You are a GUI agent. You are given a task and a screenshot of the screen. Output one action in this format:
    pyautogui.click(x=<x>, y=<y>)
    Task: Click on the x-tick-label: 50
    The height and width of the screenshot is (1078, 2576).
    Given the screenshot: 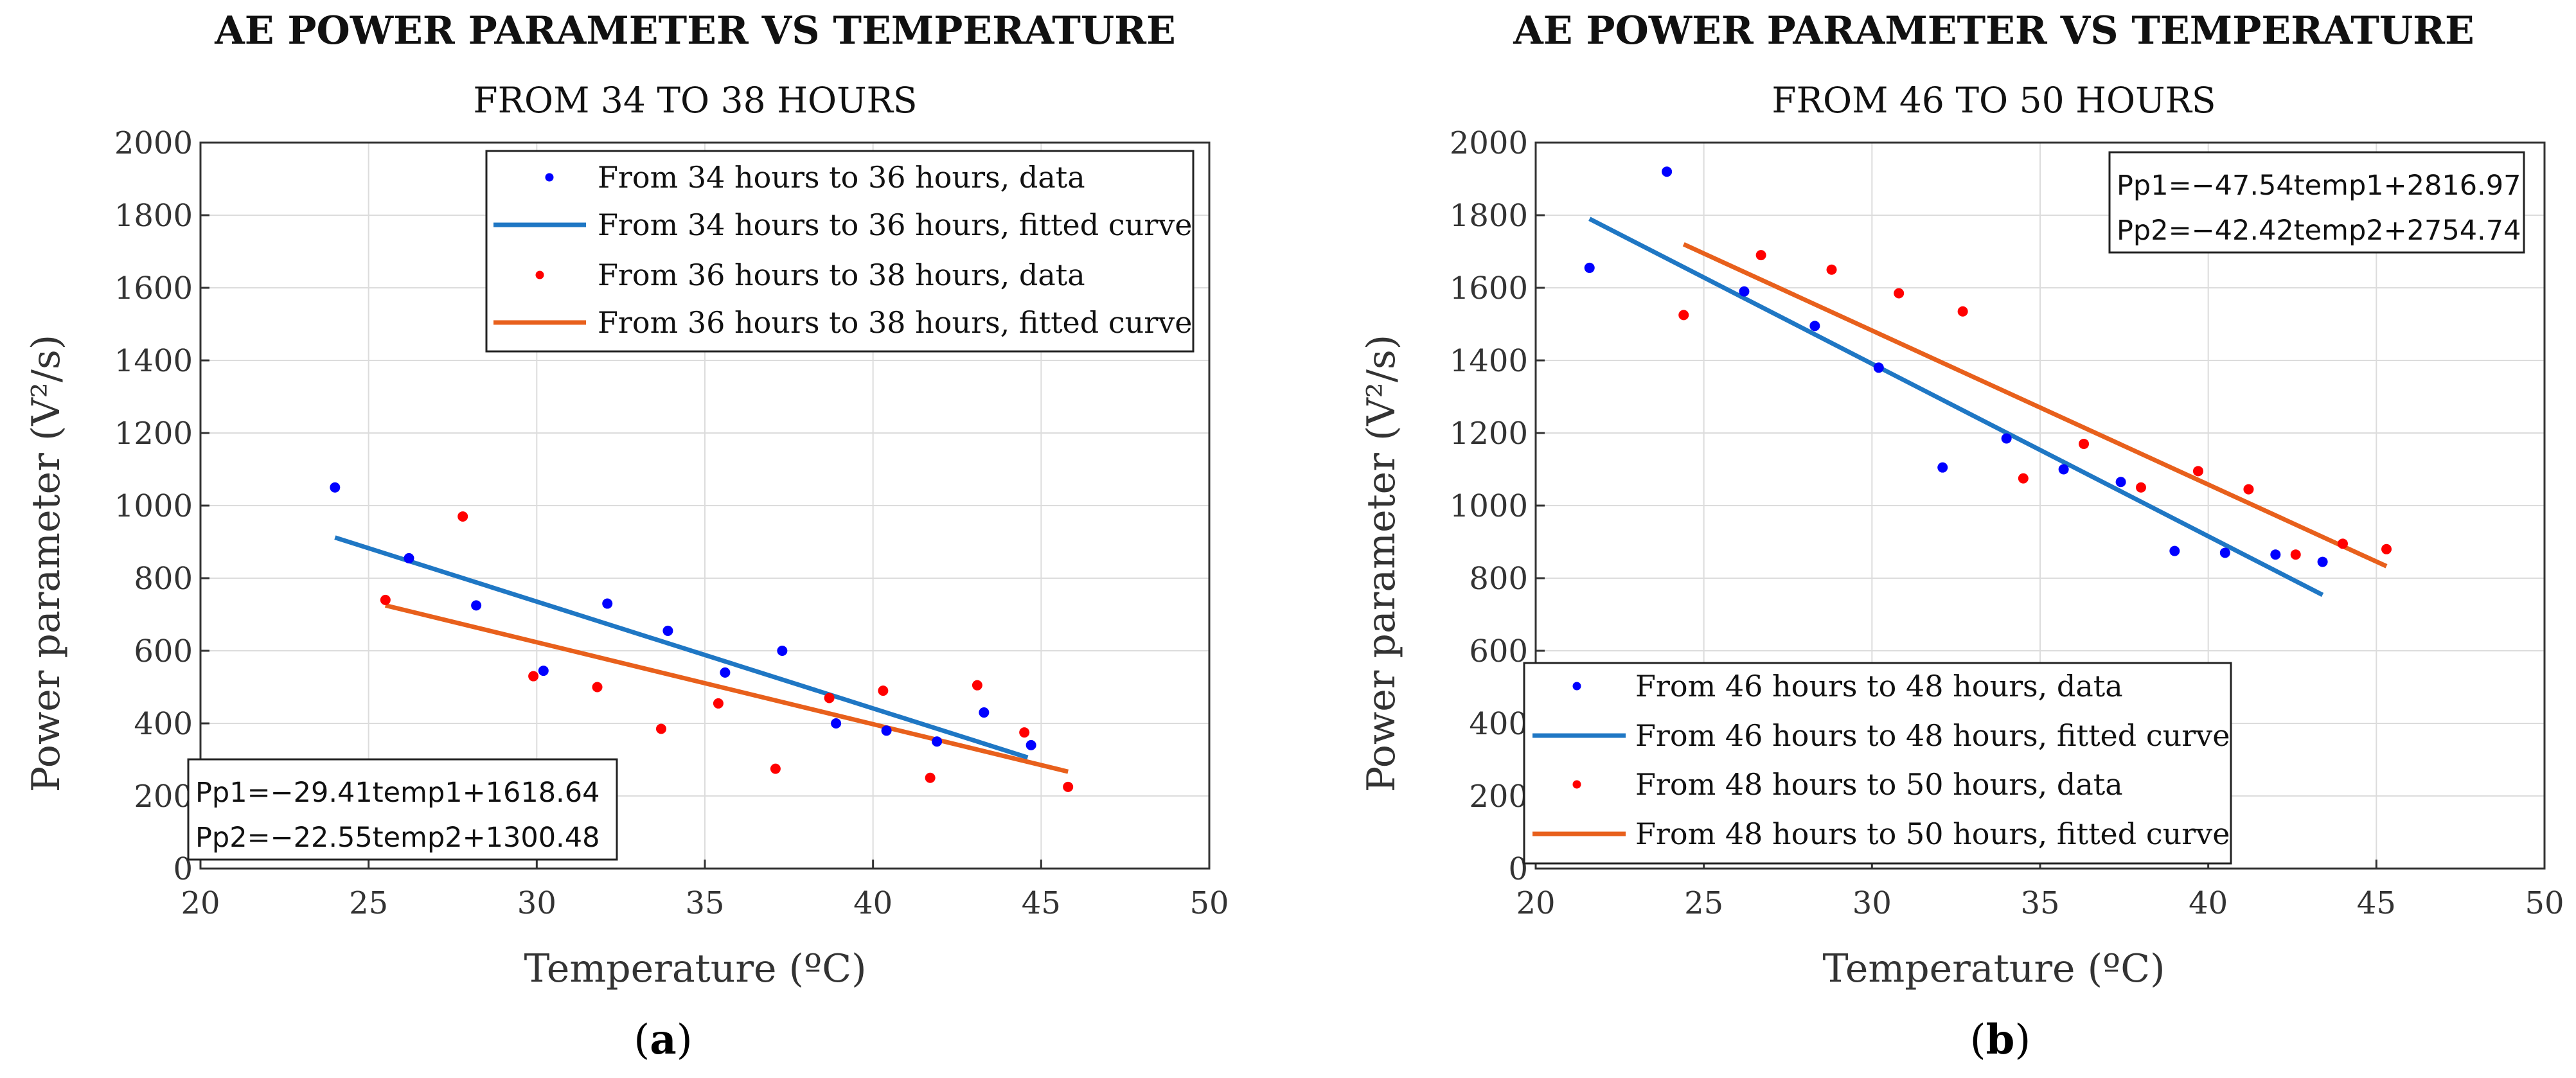 What is the action you would take?
    pyautogui.click(x=2545, y=903)
    